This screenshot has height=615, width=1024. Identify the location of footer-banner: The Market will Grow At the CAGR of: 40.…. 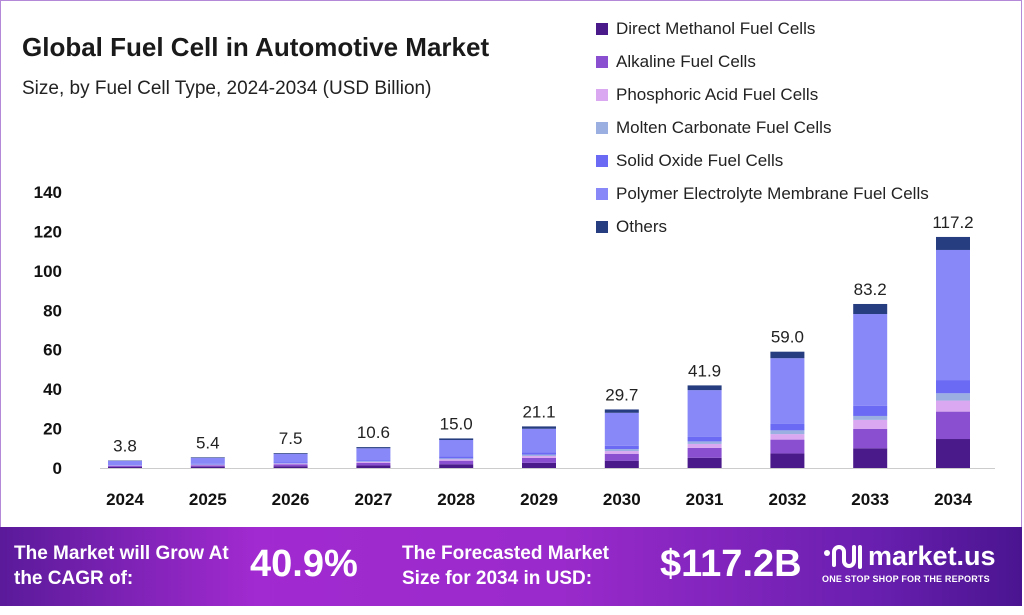
(511, 566).